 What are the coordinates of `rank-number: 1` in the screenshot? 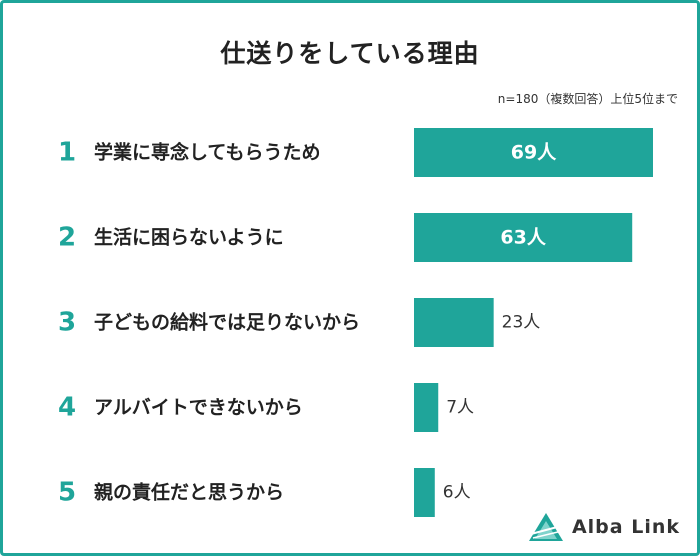 It's located at (67, 153).